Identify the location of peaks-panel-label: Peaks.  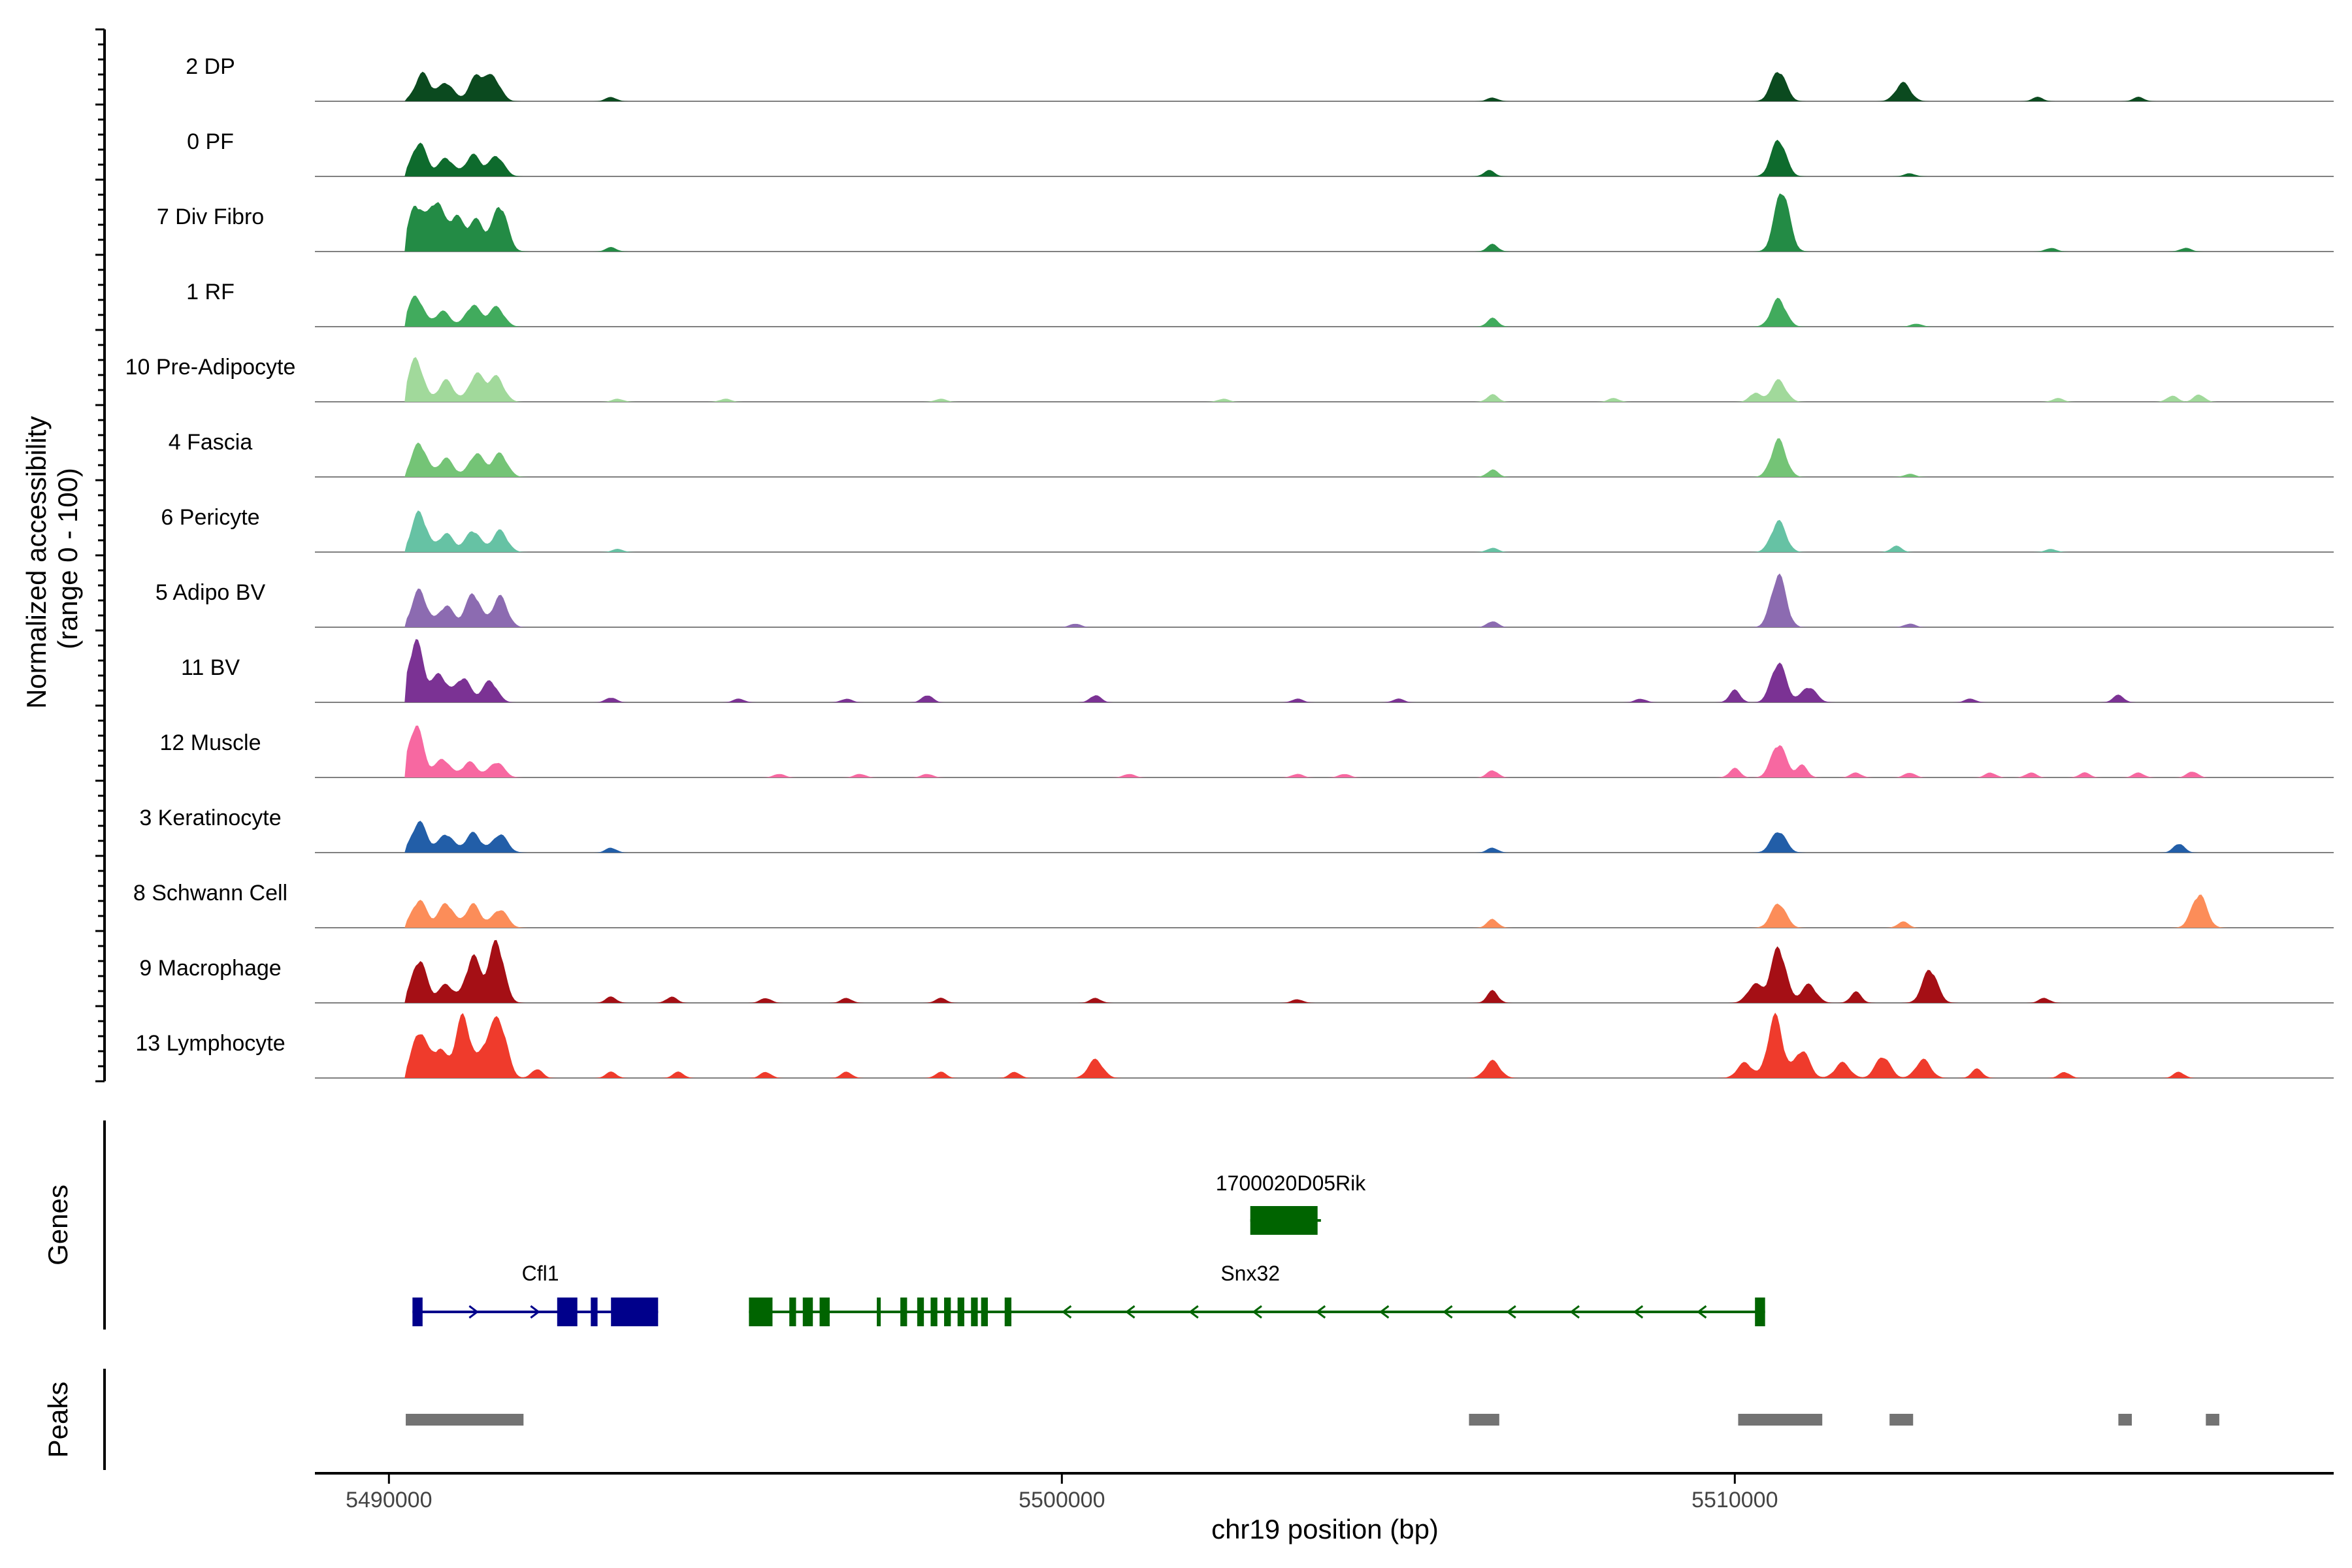
(57, 1420).